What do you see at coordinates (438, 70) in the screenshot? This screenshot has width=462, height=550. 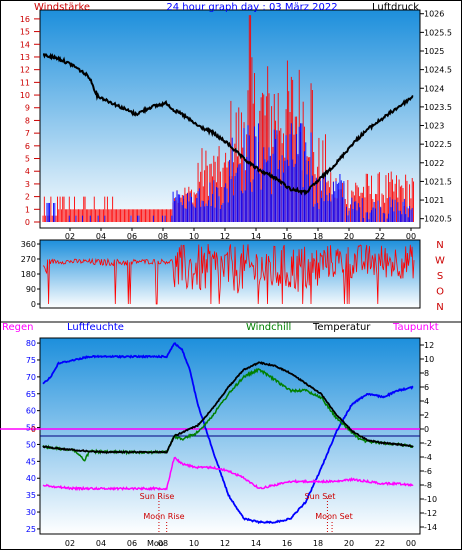 I see `y-right-tick: 1024.5` at bounding box center [438, 70].